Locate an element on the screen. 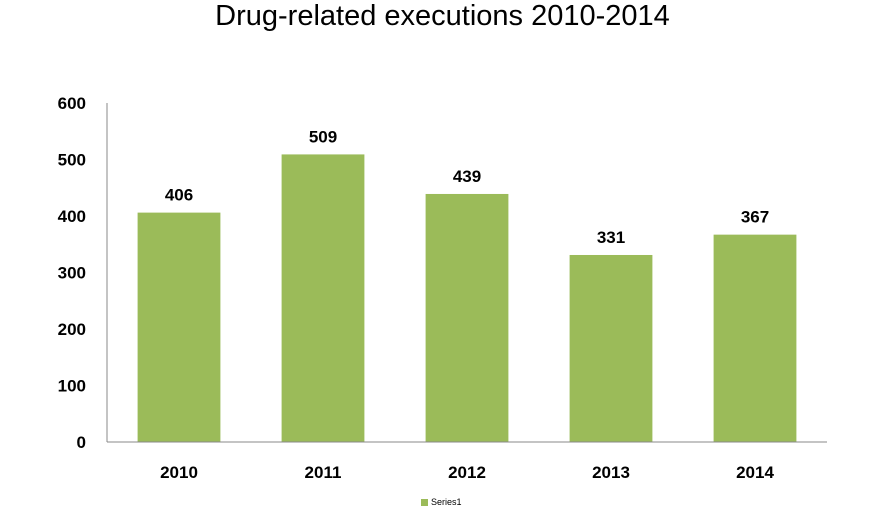  data-label: 439 is located at coordinates (467, 176).